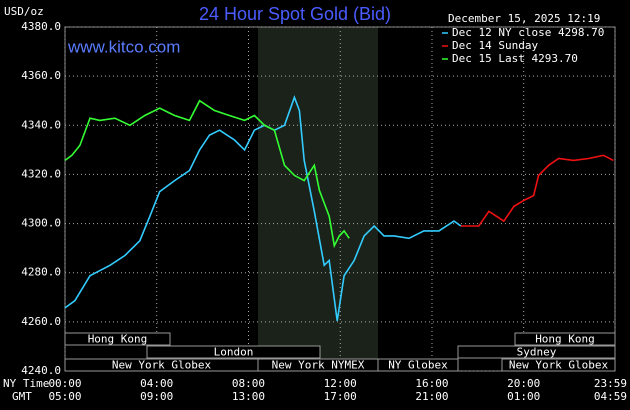  I want to click on price-line, so click(537, 190).